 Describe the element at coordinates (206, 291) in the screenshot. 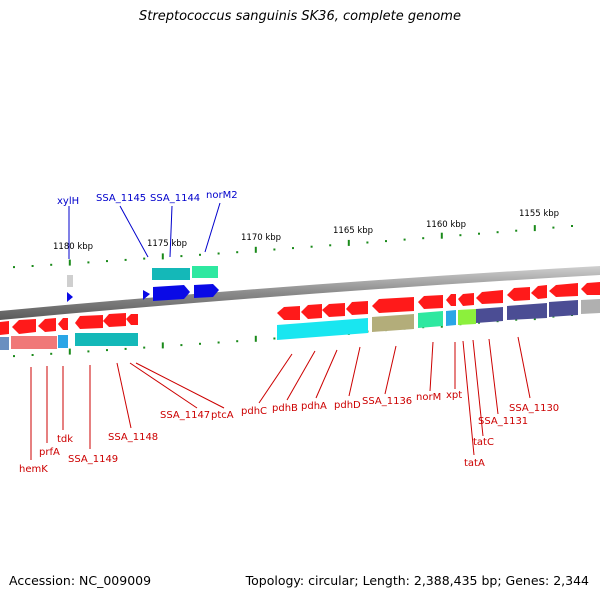

I see `gene-arrow-norM2` at that location.